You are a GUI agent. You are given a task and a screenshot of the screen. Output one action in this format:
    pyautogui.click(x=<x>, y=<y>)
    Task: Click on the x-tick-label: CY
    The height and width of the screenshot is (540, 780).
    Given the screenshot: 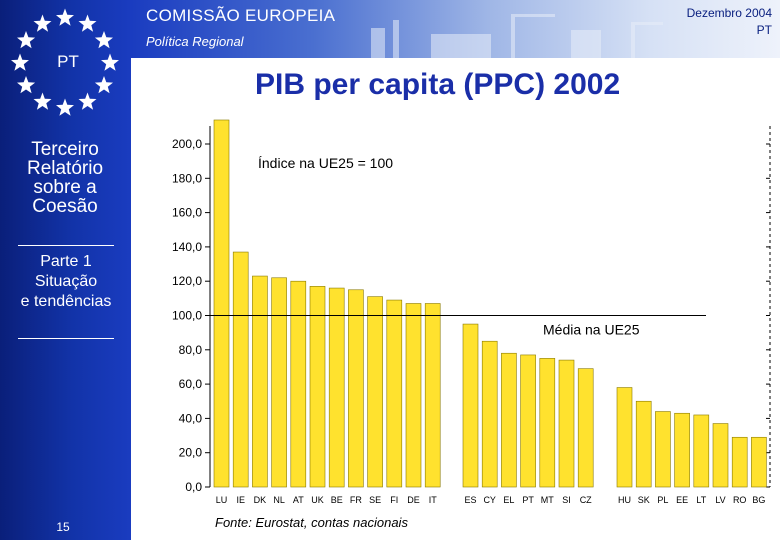 What is the action you would take?
    pyautogui.click(x=489, y=500)
    